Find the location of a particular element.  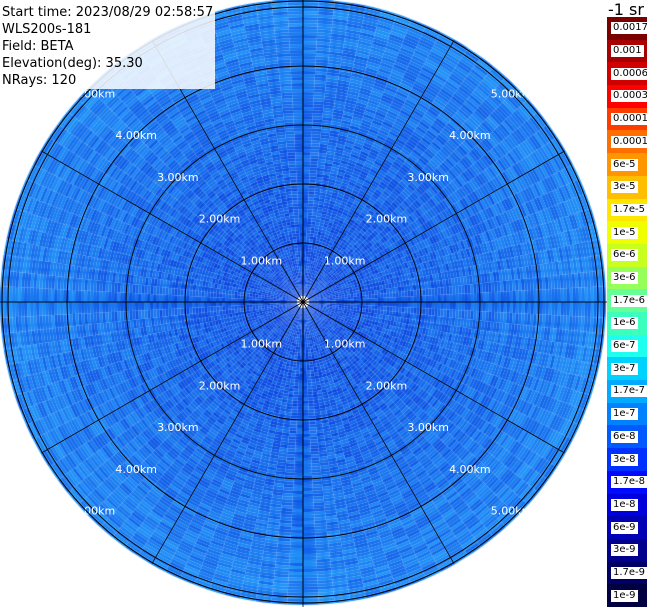

colorbar-tick-label: 1.7e-8 is located at coordinates (629, 482).